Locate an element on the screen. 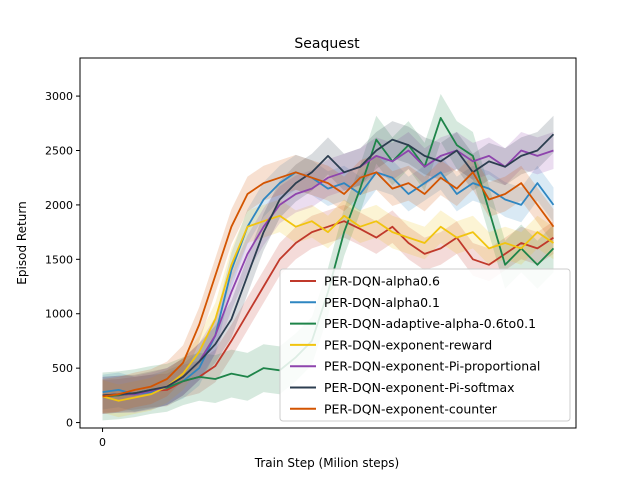 The height and width of the screenshot is (480, 640). y-tick-label: 3000 is located at coordinates (59, 96).